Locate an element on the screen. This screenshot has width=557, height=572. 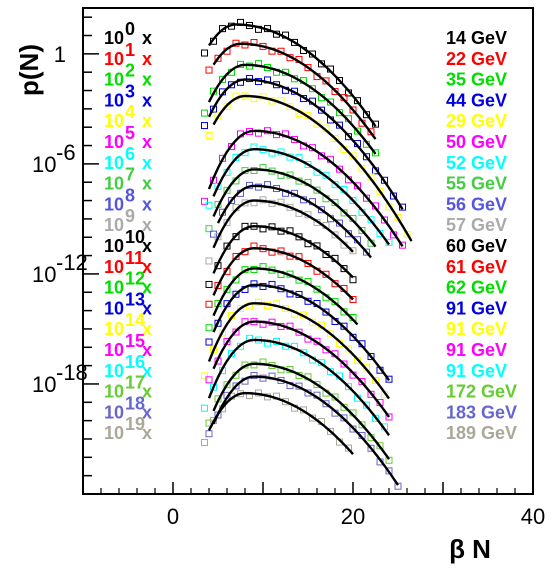
y-tick-exponent: -18 is located at coordinates (72, 372).